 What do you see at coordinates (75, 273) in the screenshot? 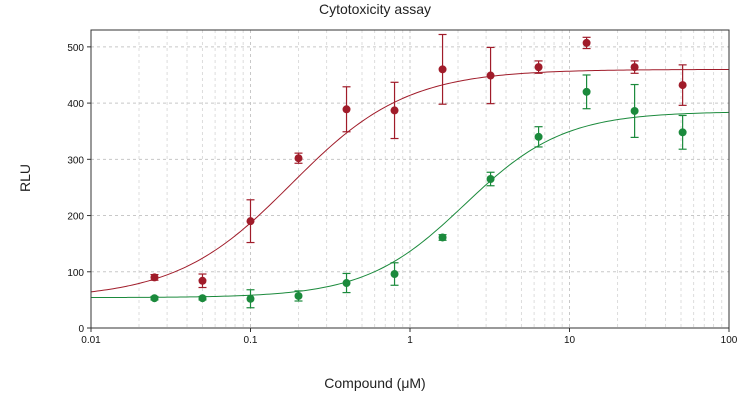
I see `y-tick-label: 100` at bounding box center [75, 273].